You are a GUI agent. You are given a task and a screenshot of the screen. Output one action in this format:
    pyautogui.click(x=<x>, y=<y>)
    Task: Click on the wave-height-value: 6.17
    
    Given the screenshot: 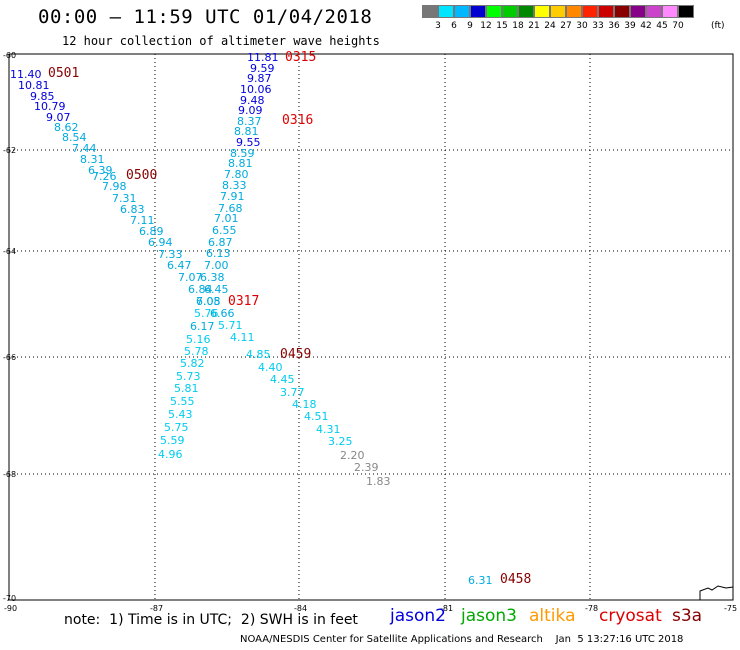 What is the action you would take?
    pyautogui.click(x=202, y=326)
    